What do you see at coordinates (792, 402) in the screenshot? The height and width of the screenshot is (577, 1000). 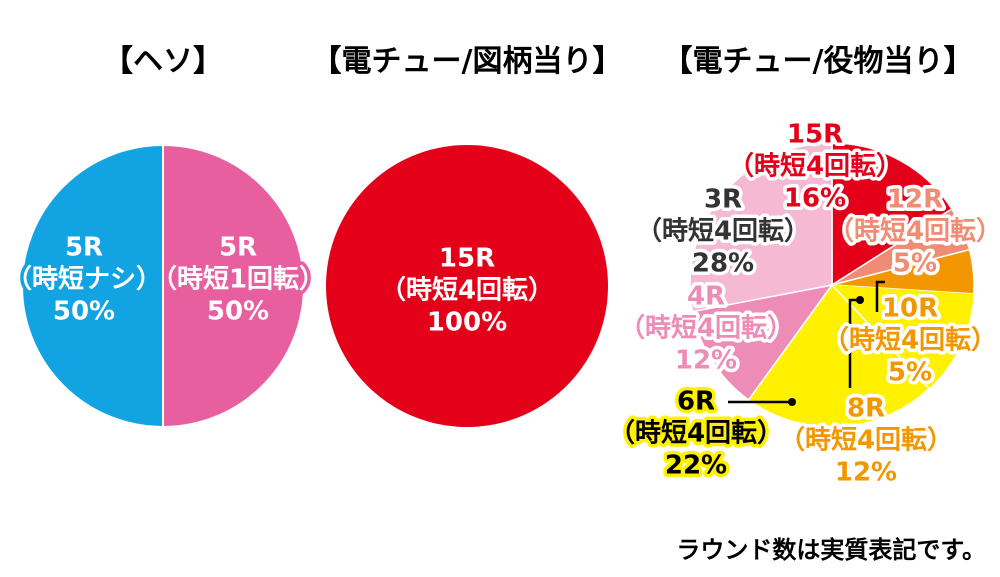 I see `leader-6r-dot` at bounding box center [792, 402].